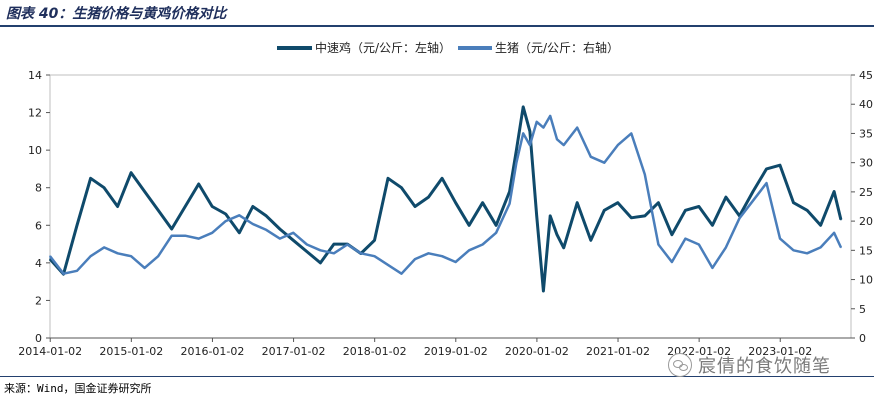  Describe the element at coordinates (780, 351) in the screenshot. I see `x-tick-label: 2023-01-02` at that location.